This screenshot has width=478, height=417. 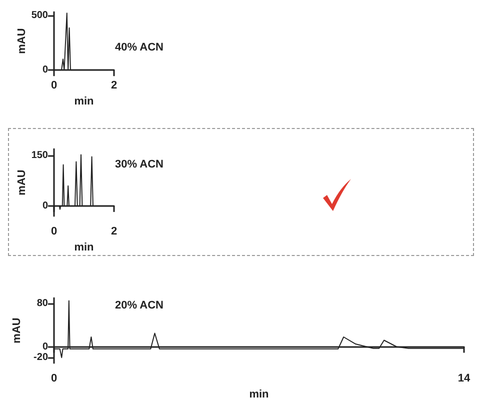 What do you see at coordinates (464, 378) in the screenshot?
I see `x-tick-label: 14` at bounding box center [464, 378].